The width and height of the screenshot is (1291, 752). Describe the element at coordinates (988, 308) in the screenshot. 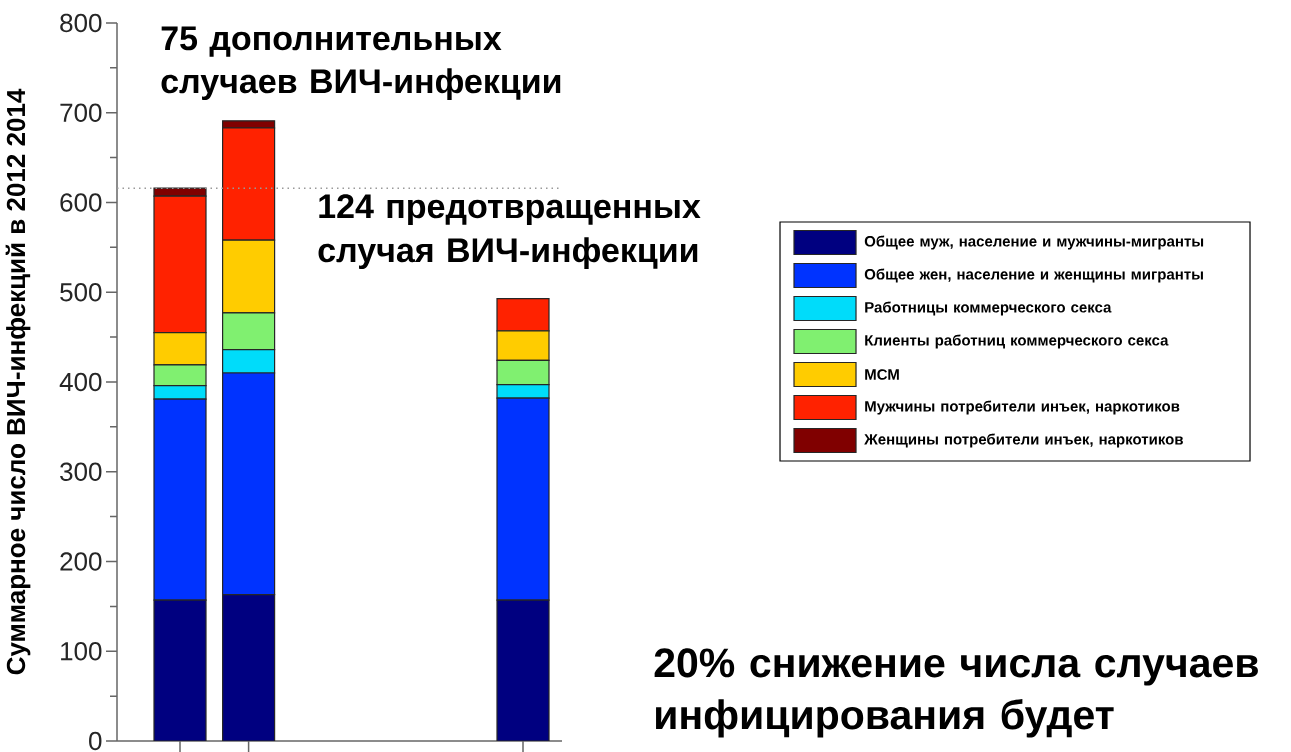

I see `legend-label: Работницы коммерческого секса` at that location.